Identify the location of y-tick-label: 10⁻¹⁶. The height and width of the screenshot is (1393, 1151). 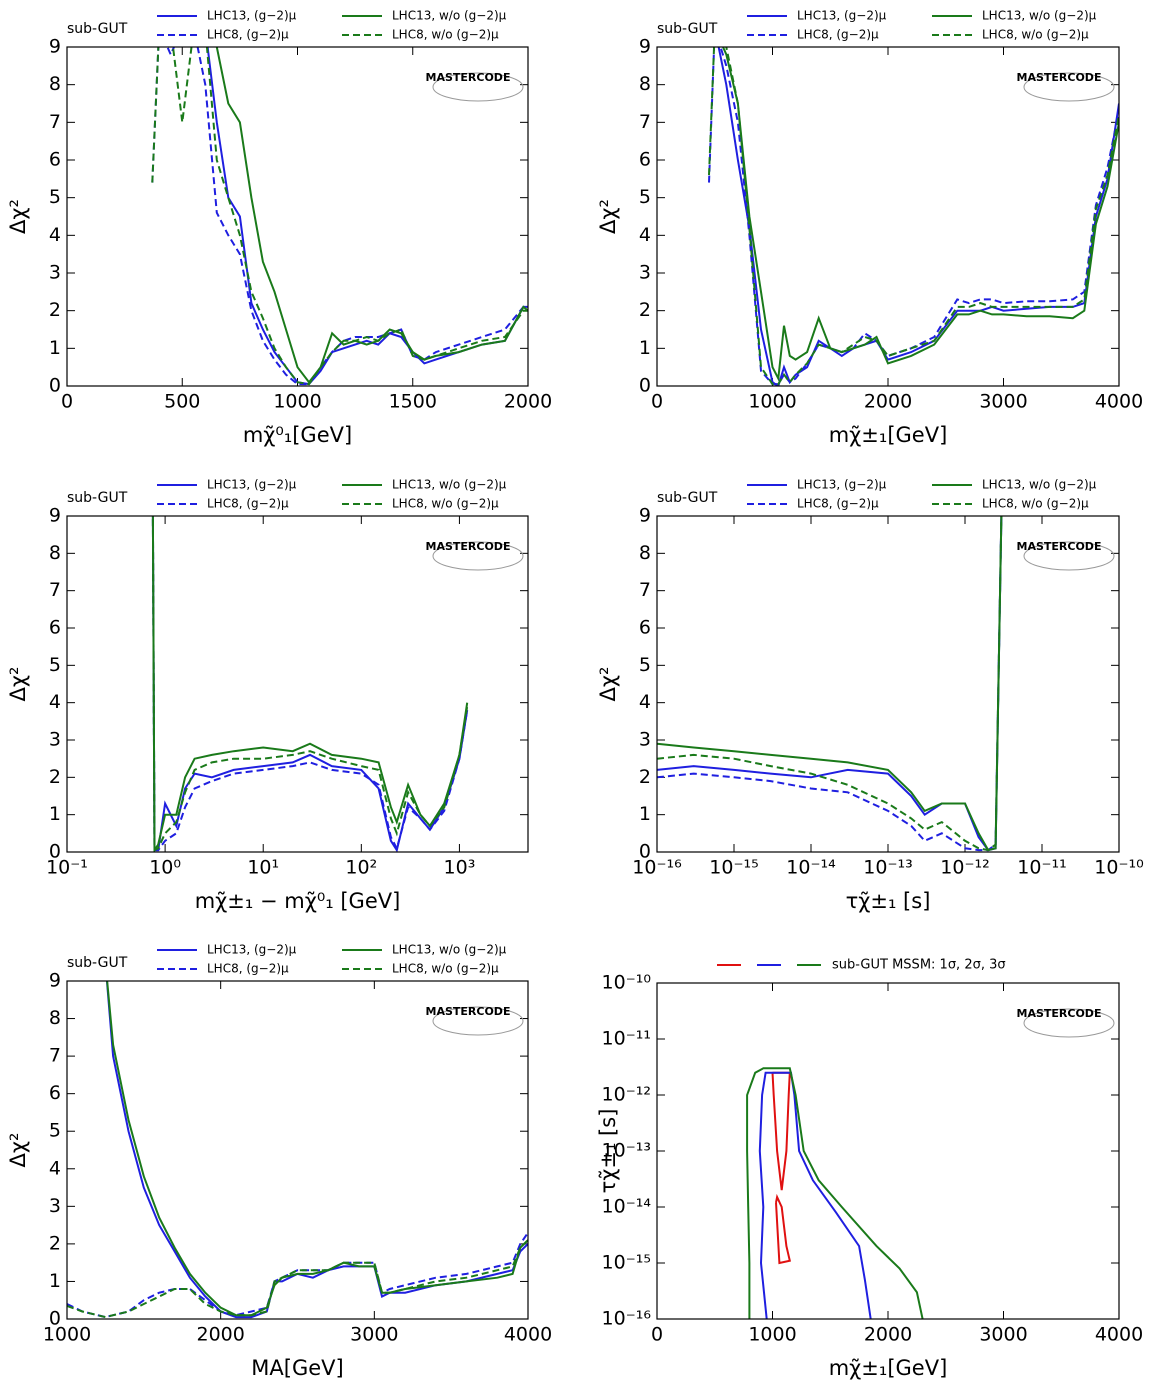
(626, 1319).